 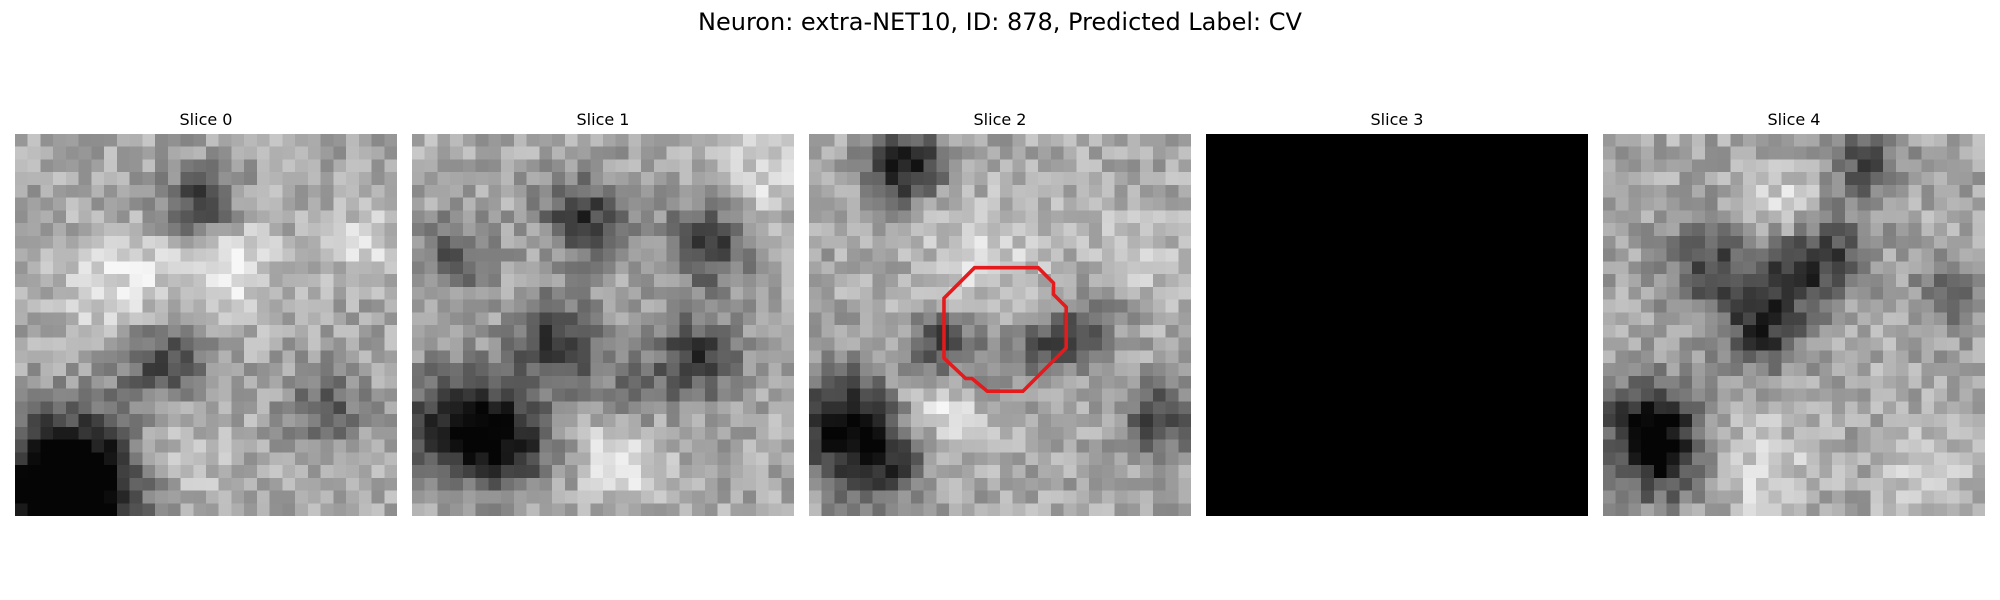 What do you see at coordinates (603, 119) in the screenshot?
I see `slice-title: Slice 1` at bounding box center [603, 119].